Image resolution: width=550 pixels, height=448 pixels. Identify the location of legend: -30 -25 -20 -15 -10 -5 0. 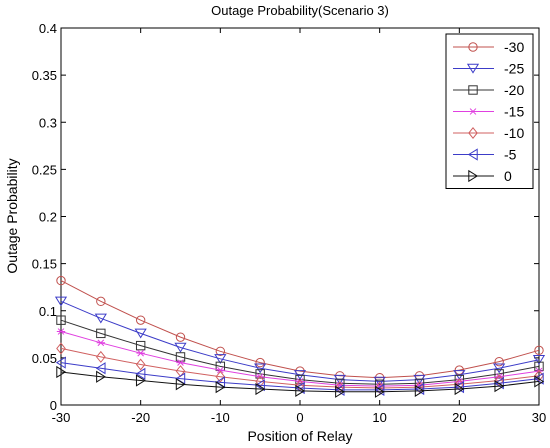
(489, 111).